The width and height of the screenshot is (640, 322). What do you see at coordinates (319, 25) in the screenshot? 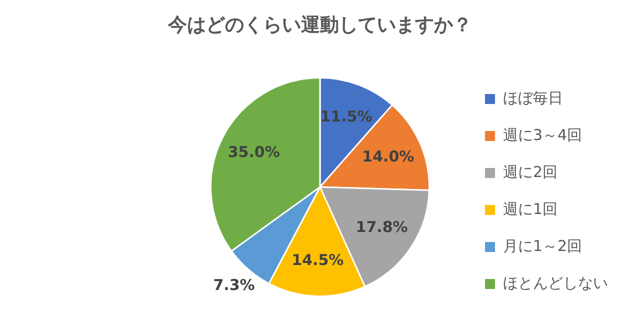
I see `chart-title: 今はどのくらい運動していますか？` at bounding box center [319, 25].